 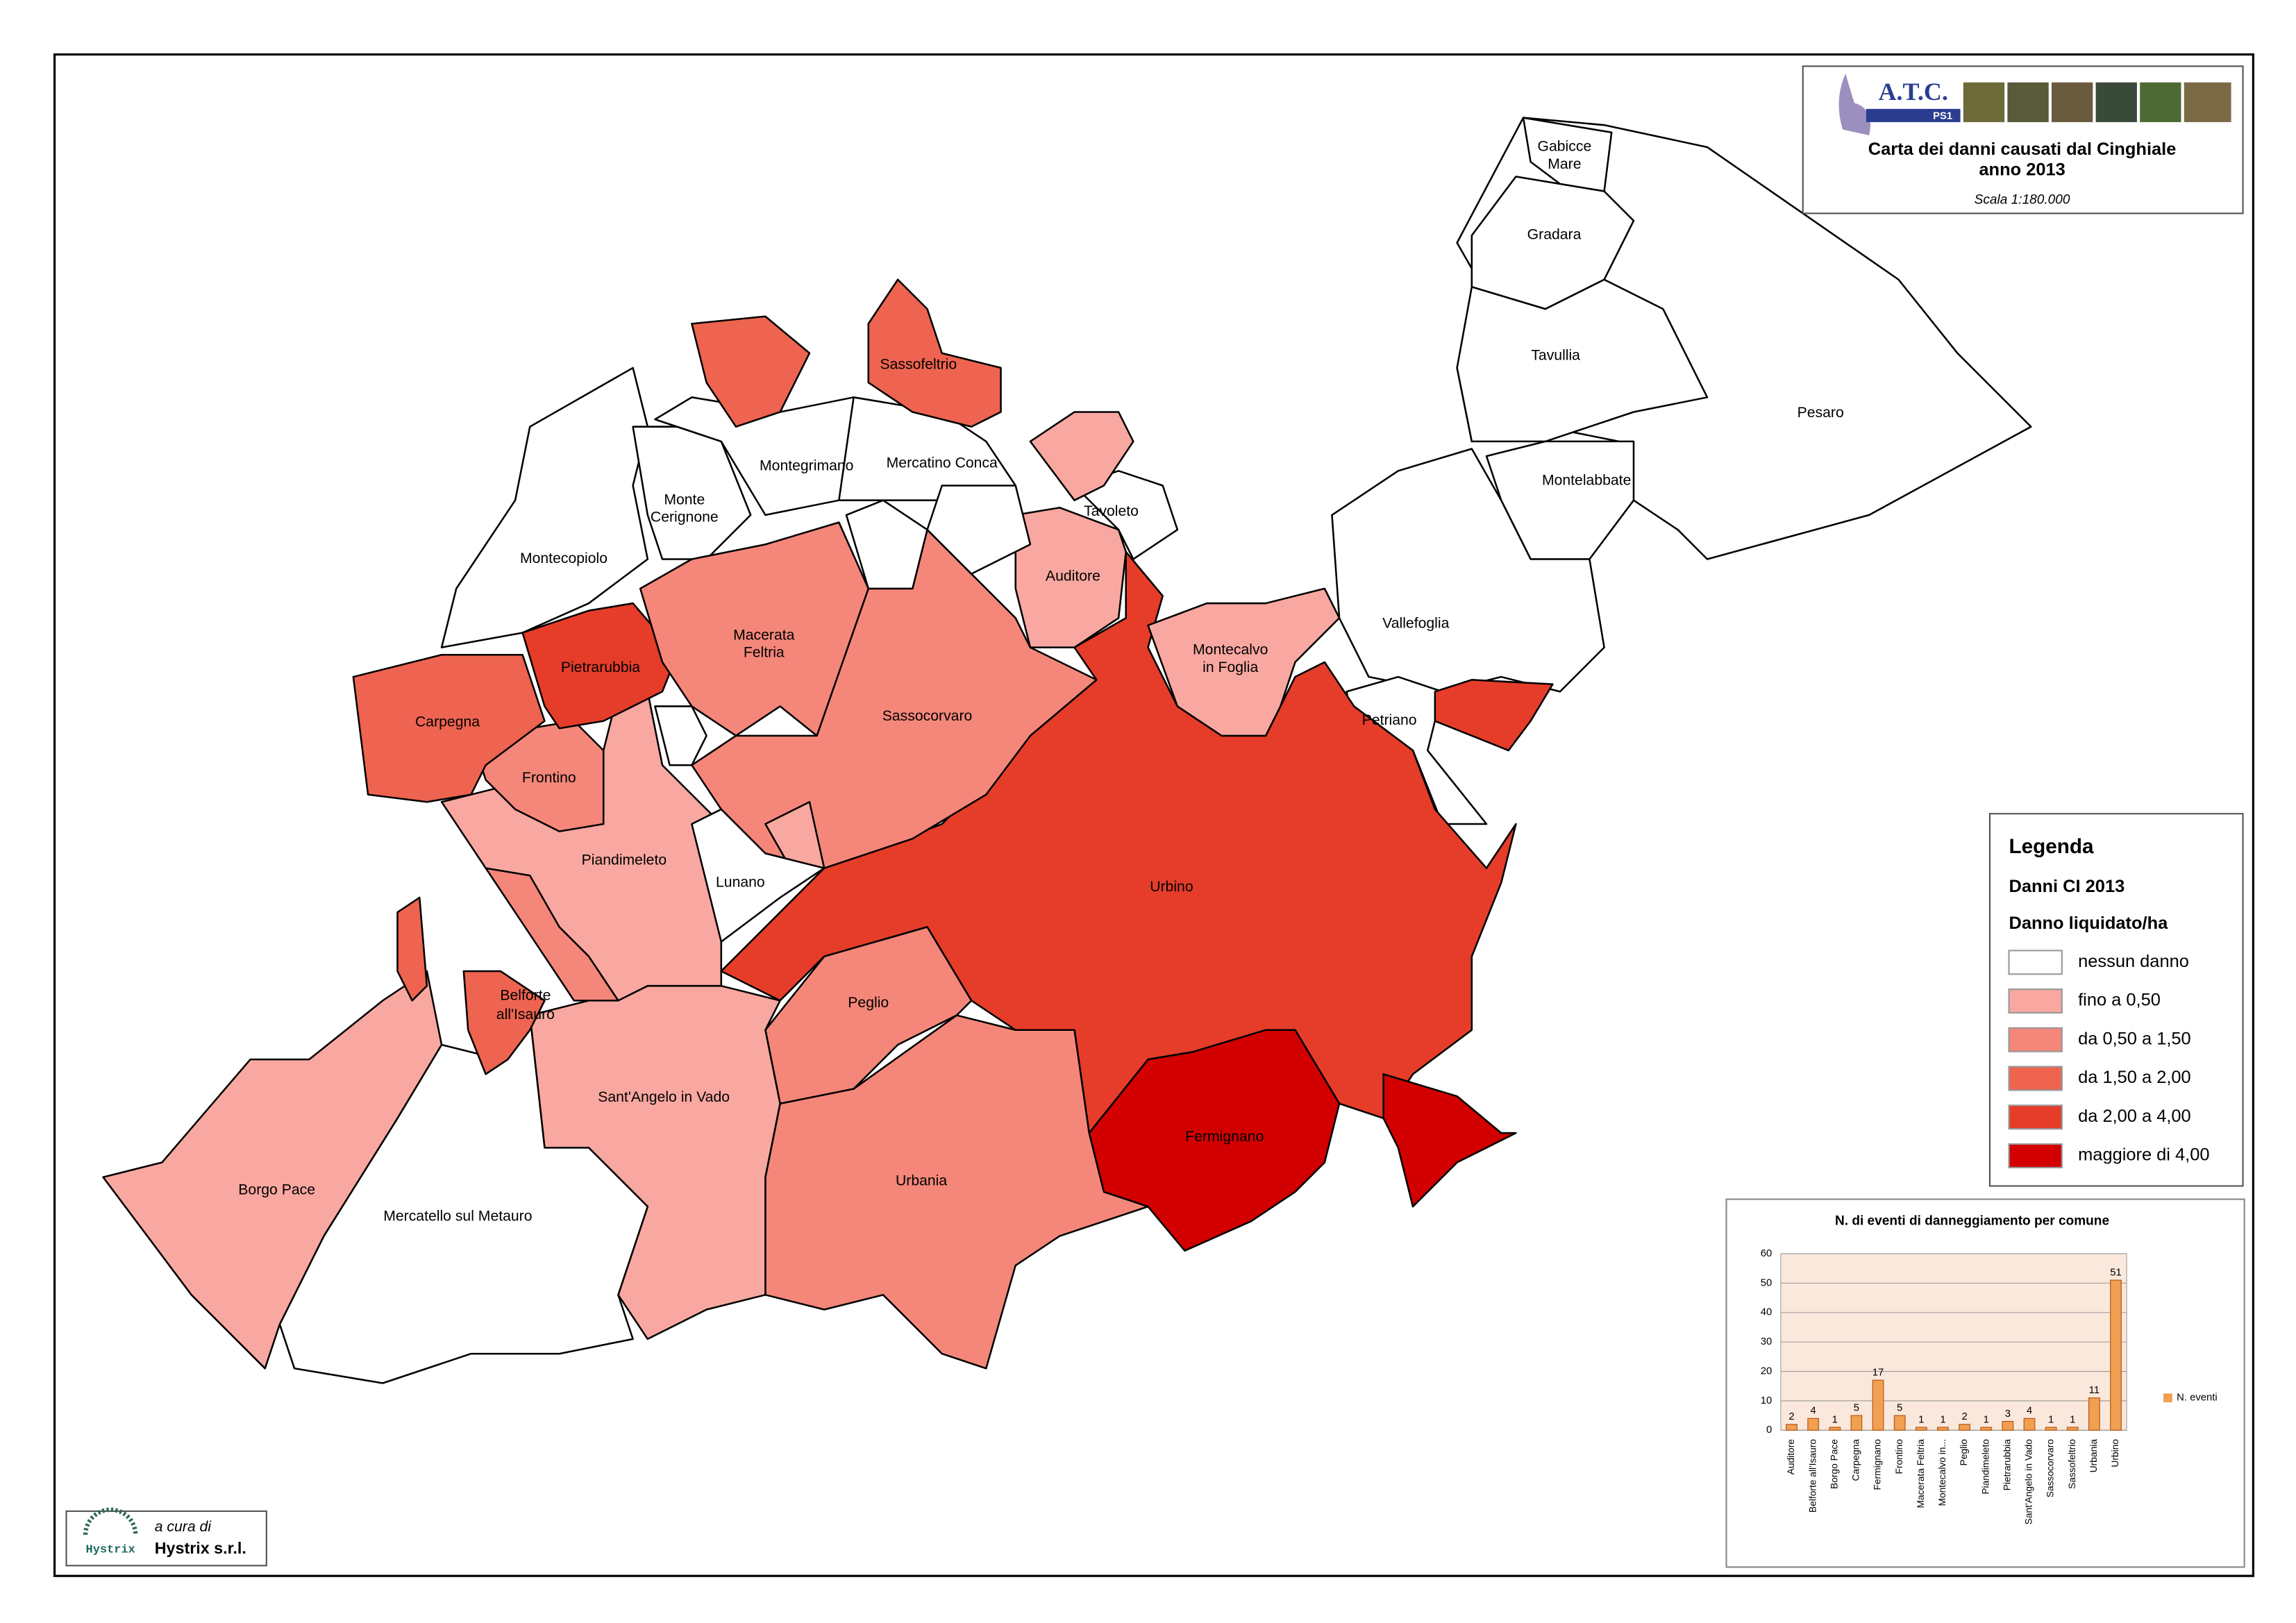 What do you see at coordinates (2093, 1456) in the screenshot?
I see `x-tick-label: Urbania` at bounding box center [2093, 1456].